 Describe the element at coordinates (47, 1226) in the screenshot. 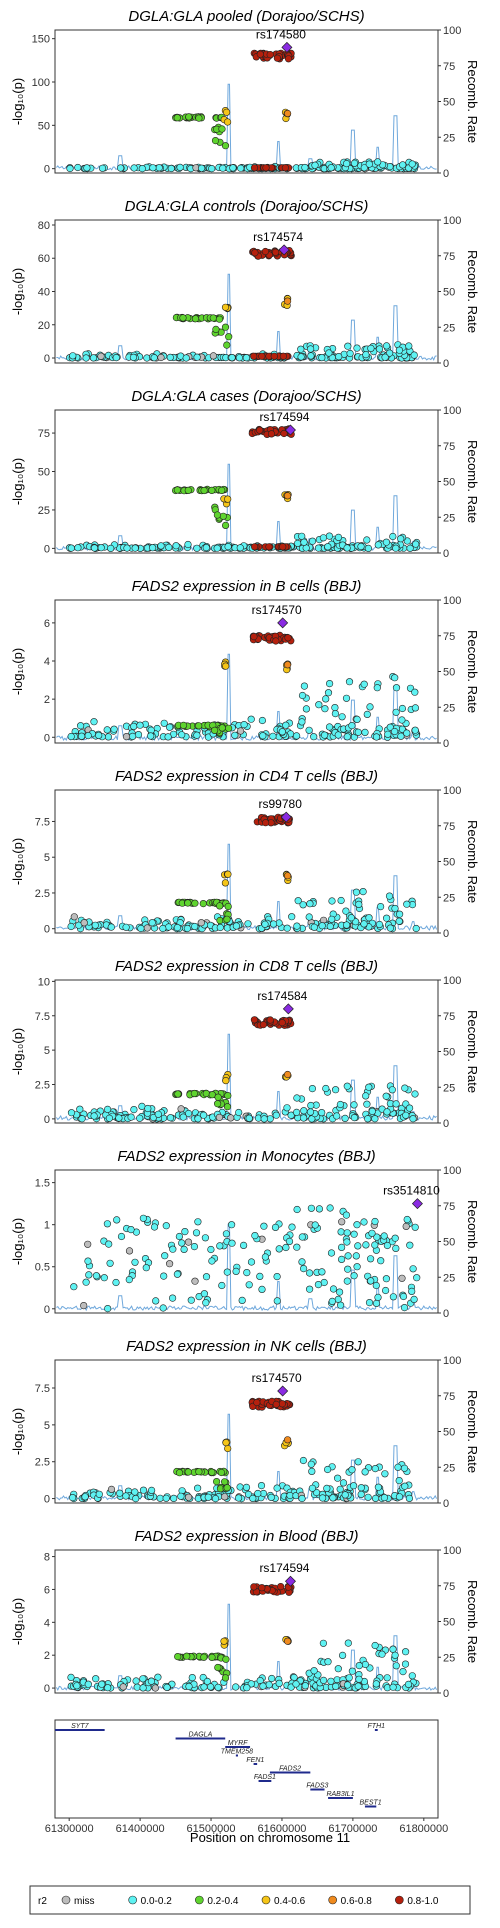

I see `y-tick-label: 1` at that location.